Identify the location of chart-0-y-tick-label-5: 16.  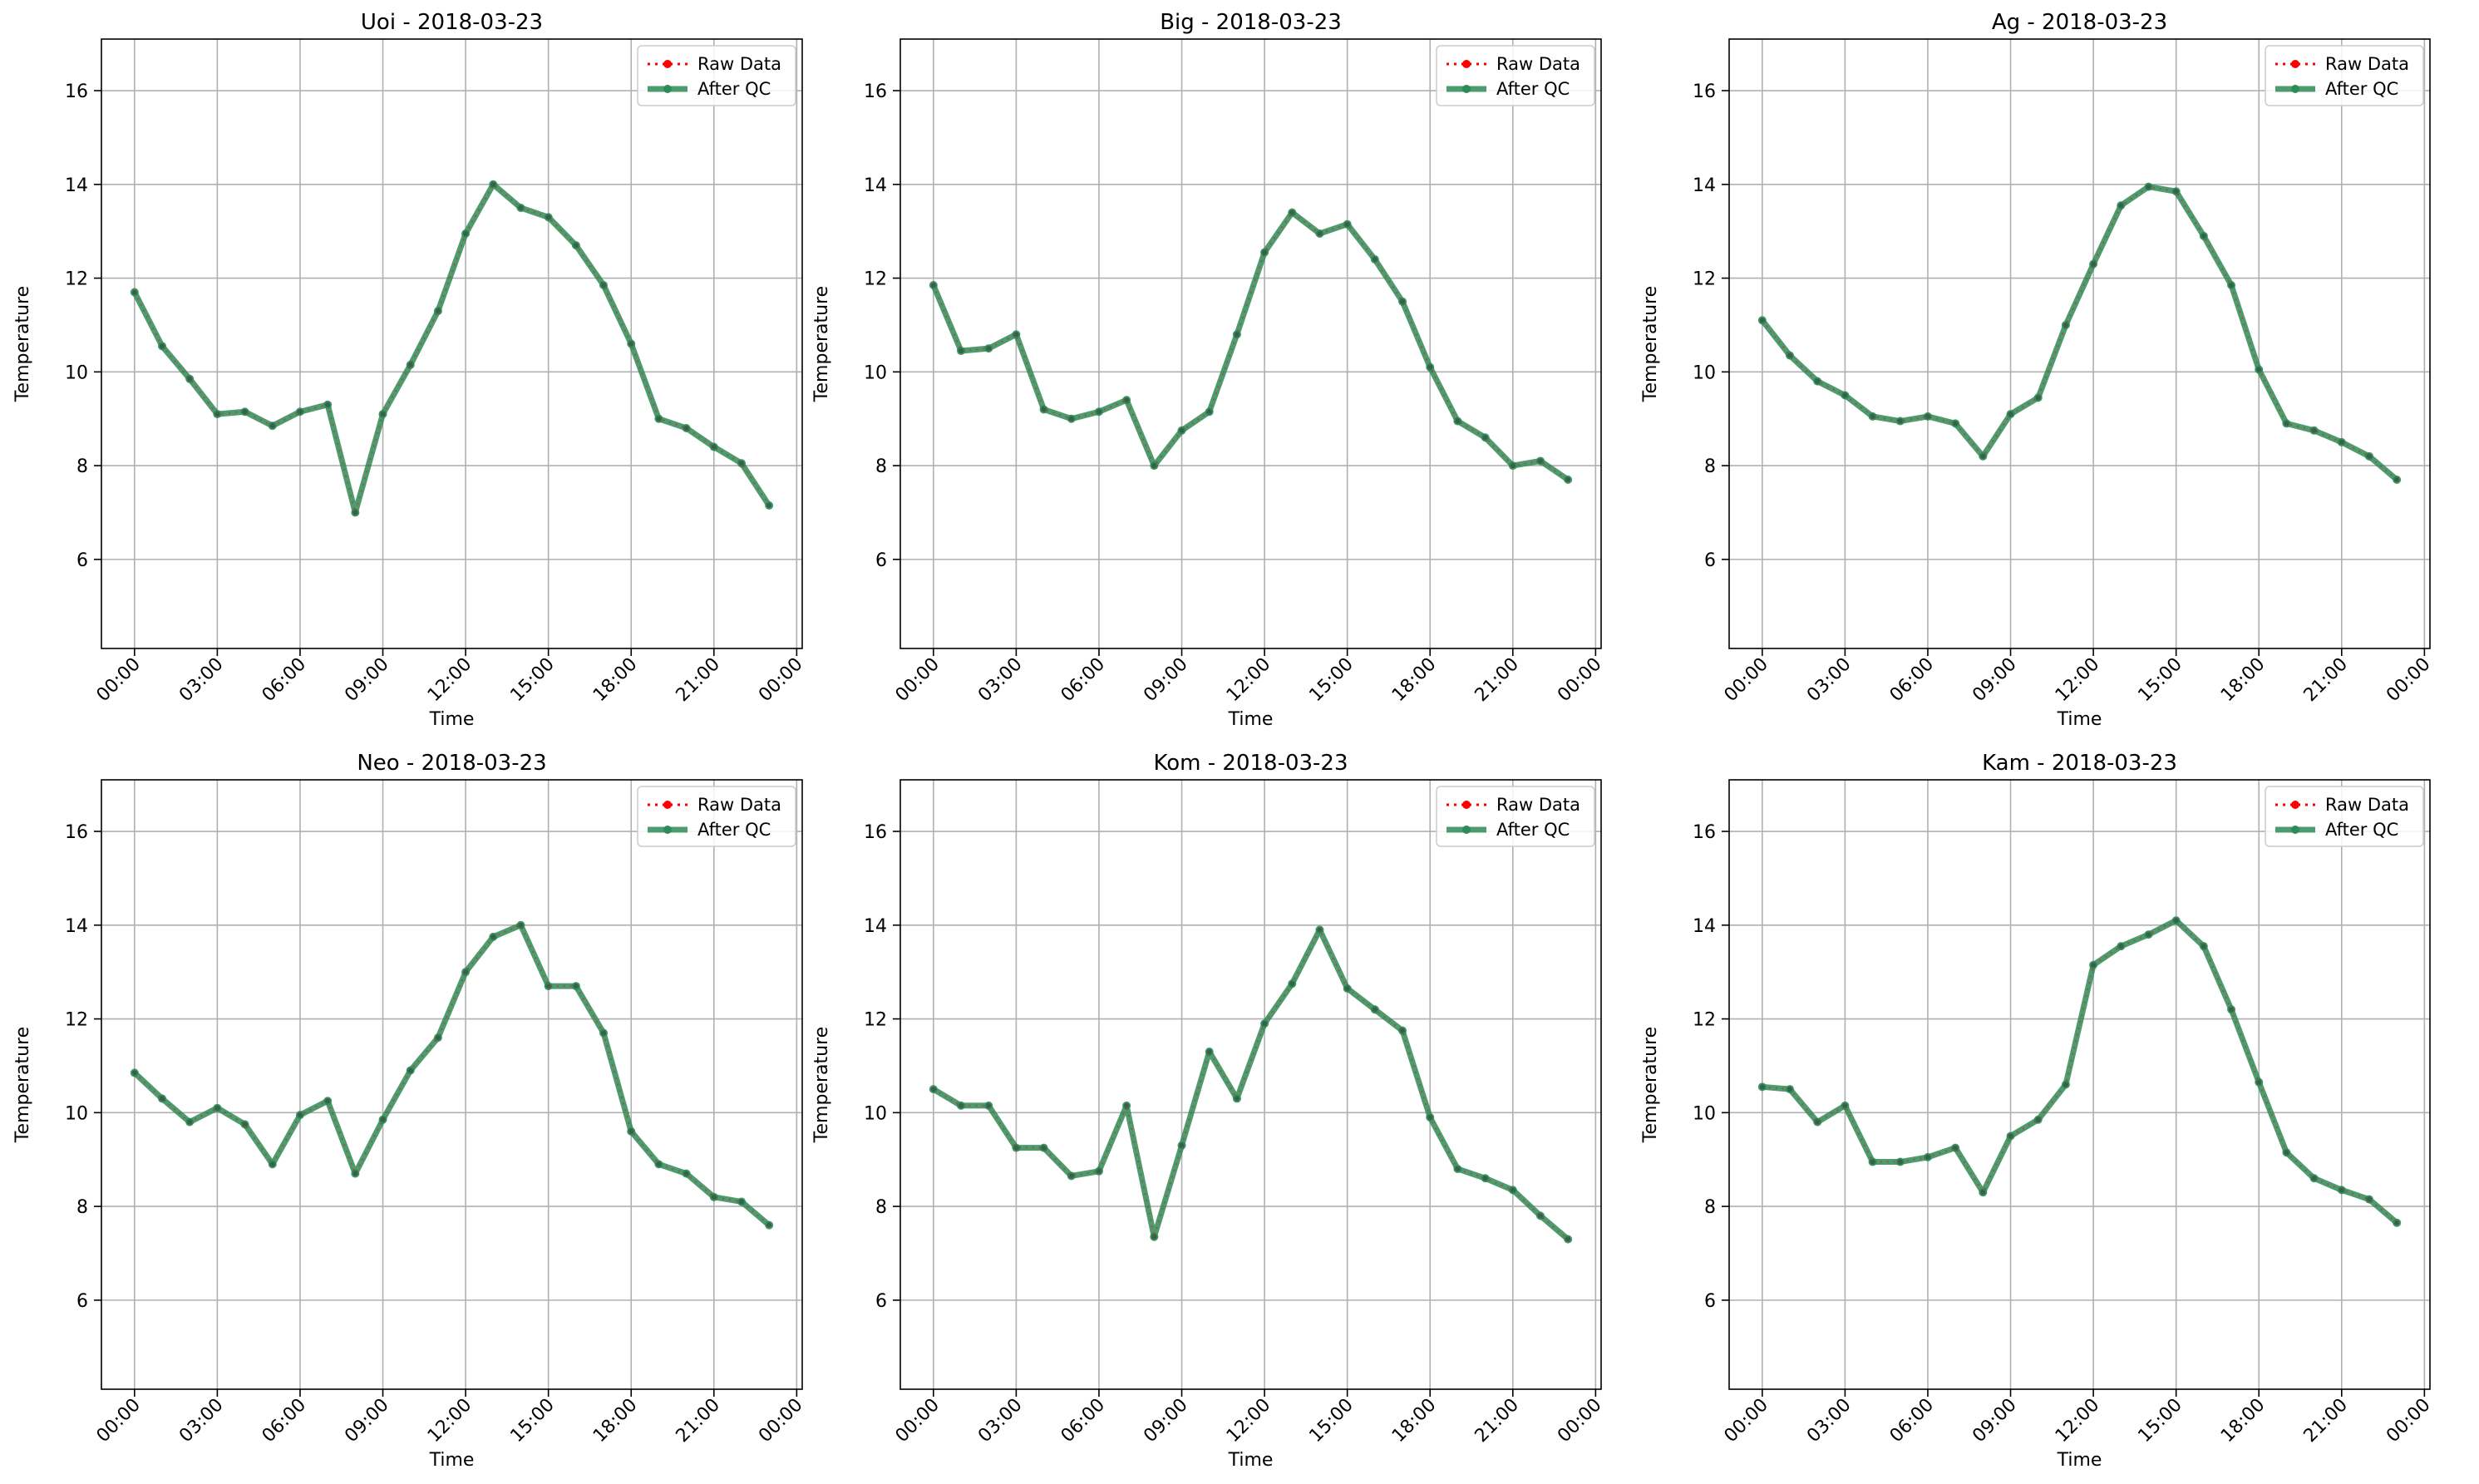
(76, 91).